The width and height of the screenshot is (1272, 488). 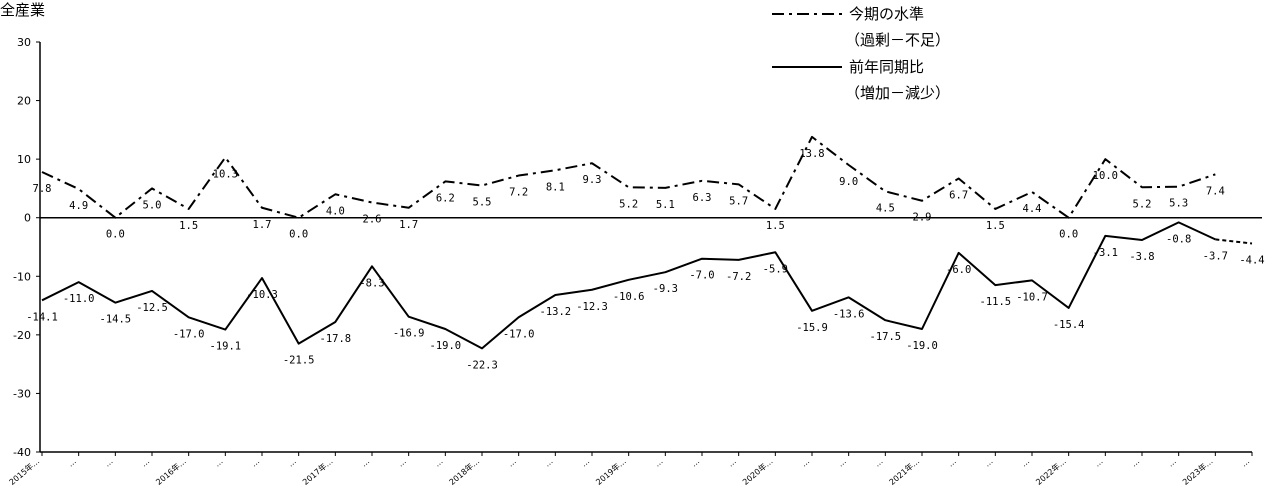 I want to click on level-data-label: 7.8, so click(x=42, y=189).